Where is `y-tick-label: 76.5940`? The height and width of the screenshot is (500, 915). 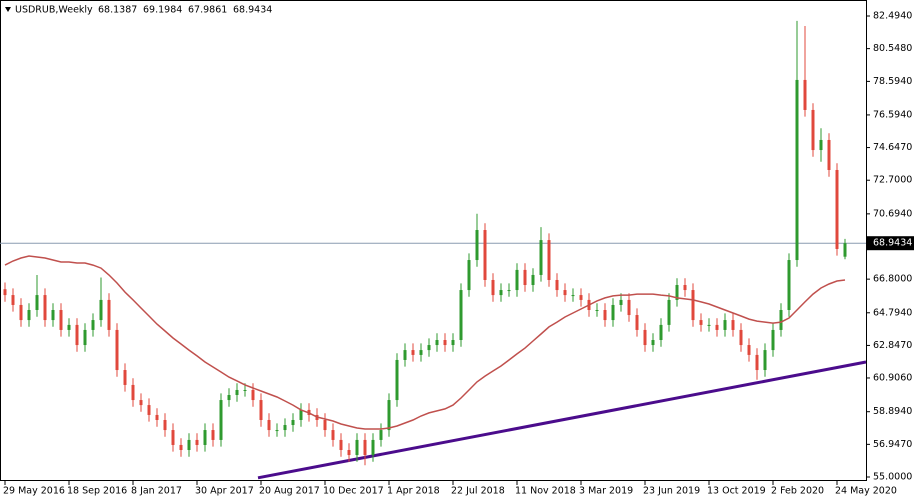 y-tick-label: 76.5940 is located at coordinates (892, 114).